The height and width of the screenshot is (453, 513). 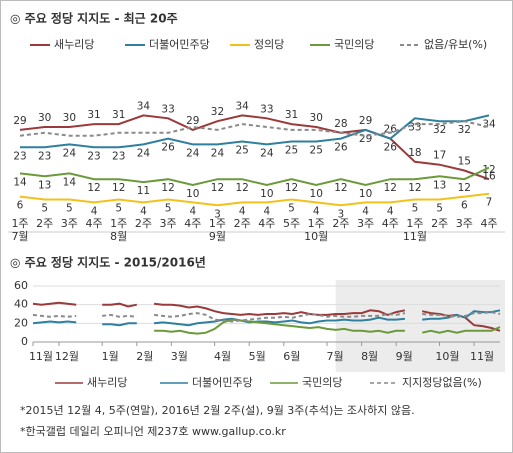 I want to click on legend-label: 없음/유보(%), so click(x=455, y=44).